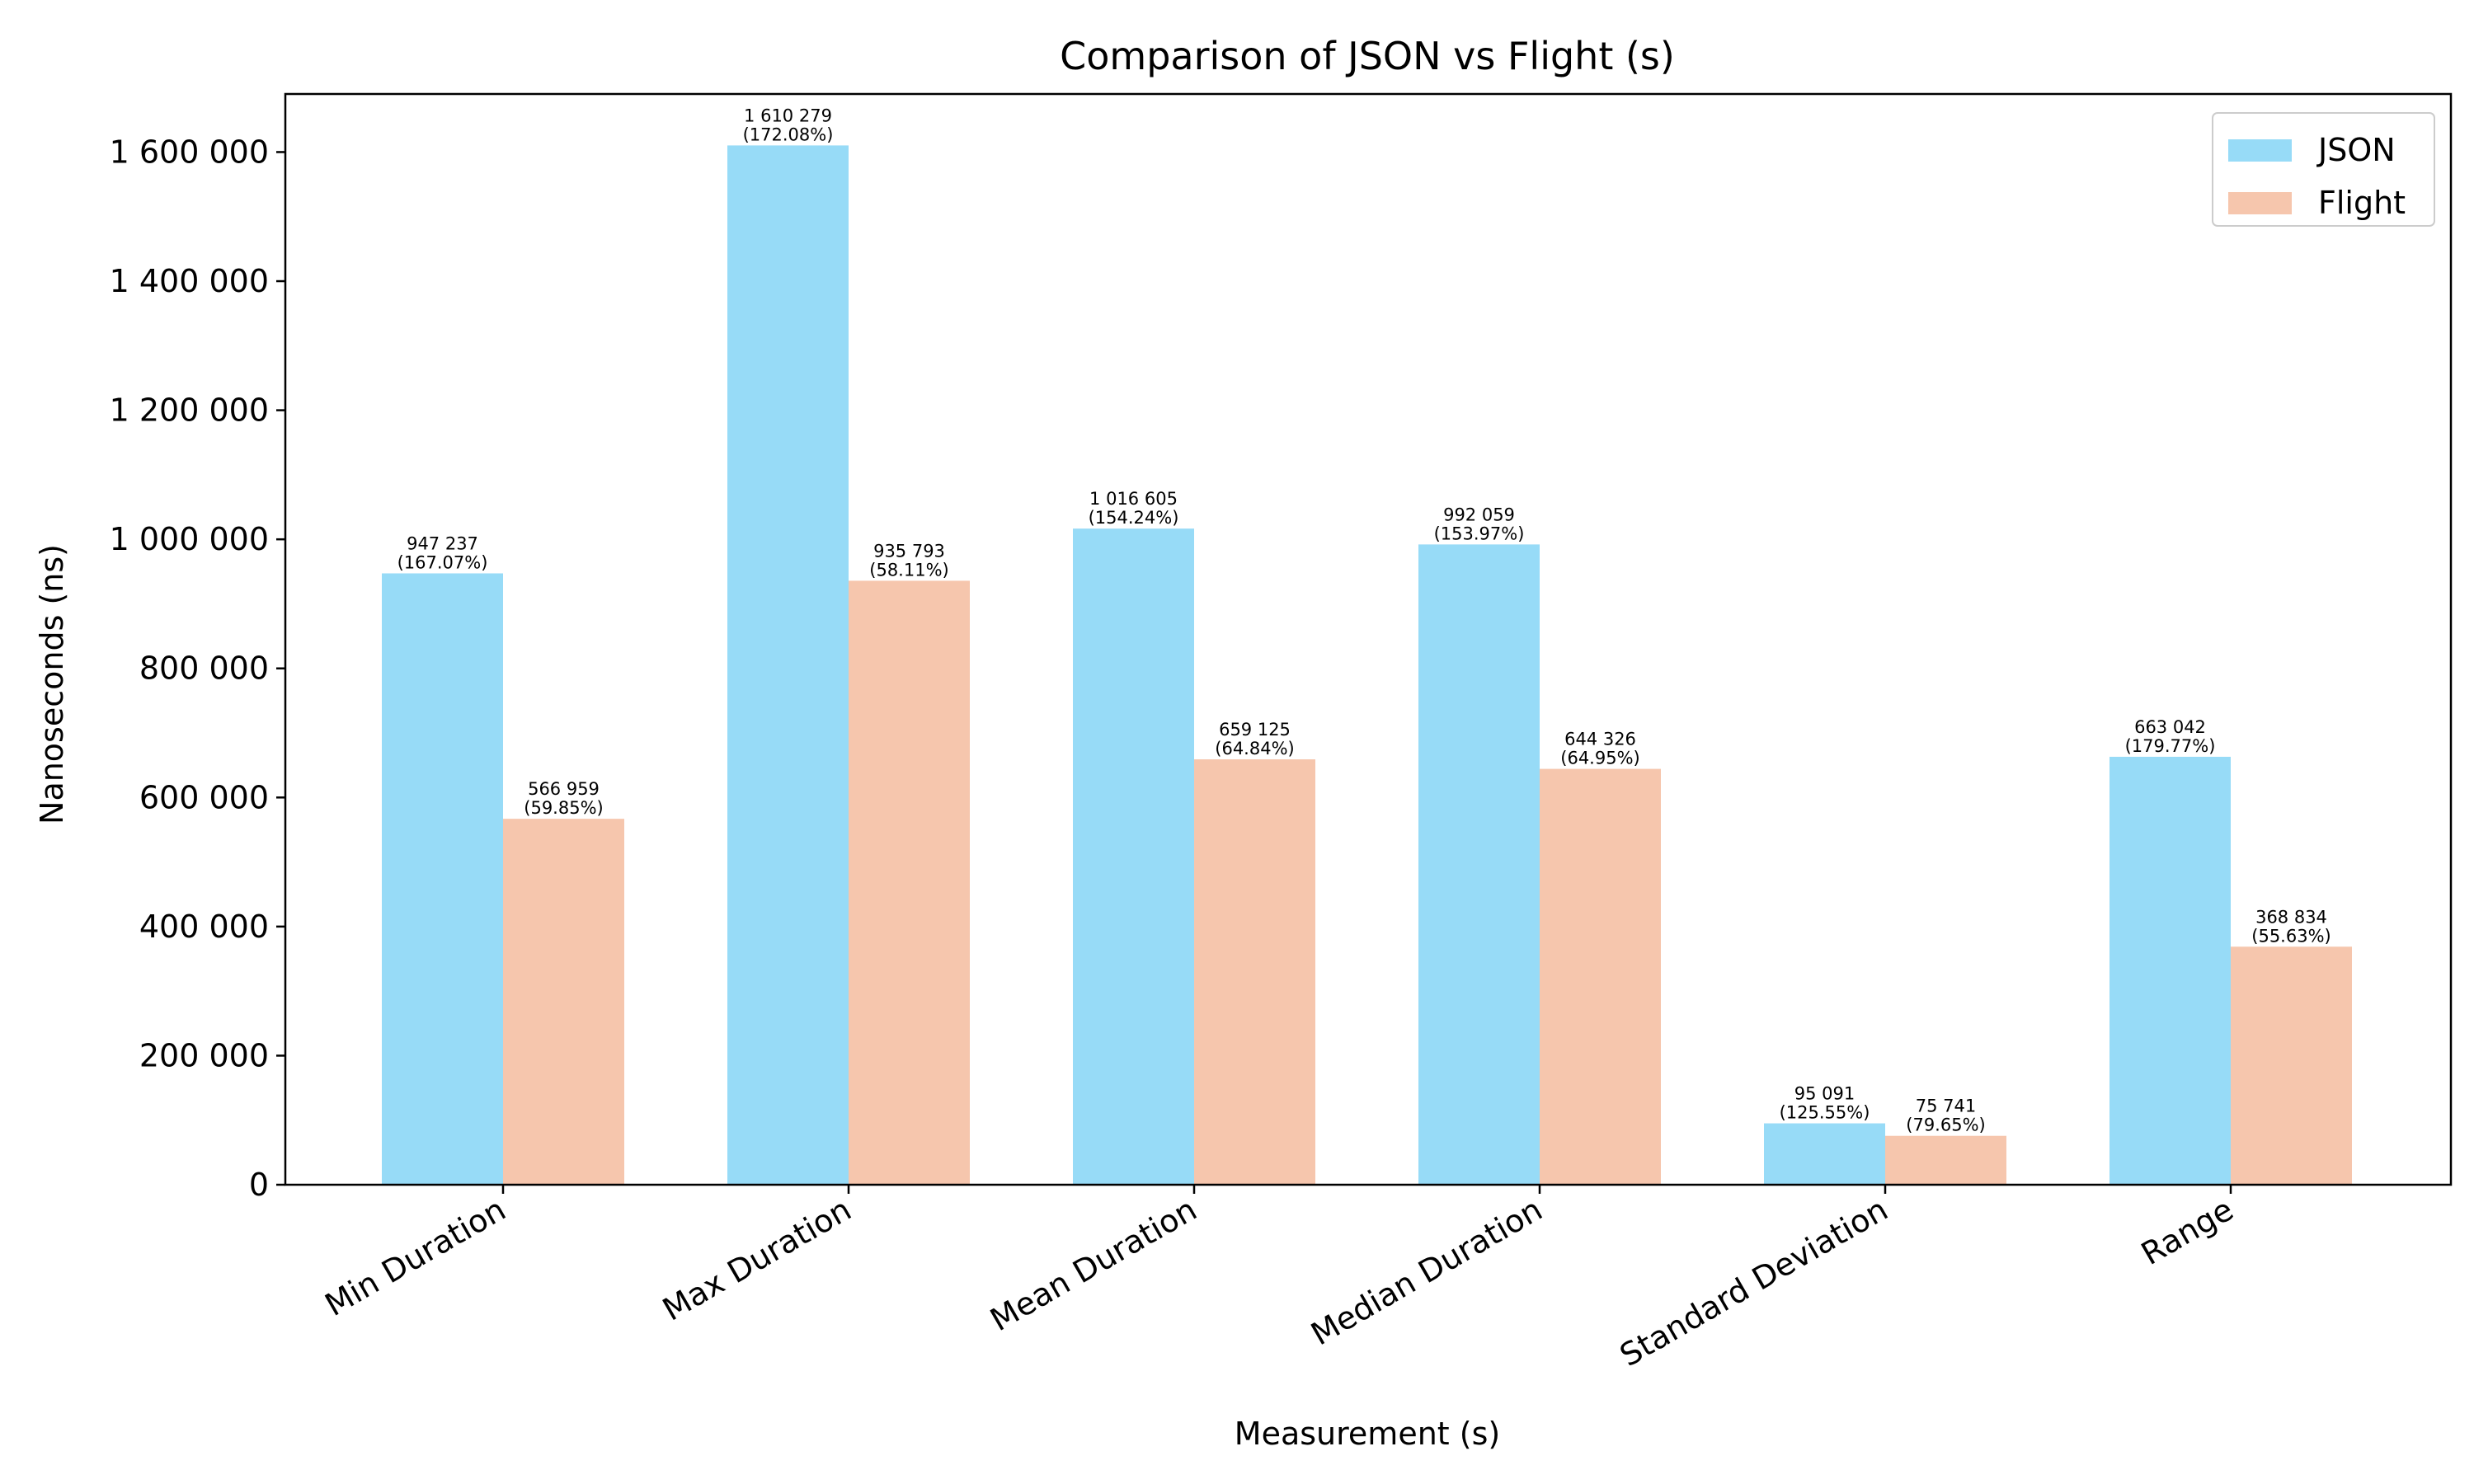  I want to click on bar-percent-label: (154.24%), so click(1134, 518).